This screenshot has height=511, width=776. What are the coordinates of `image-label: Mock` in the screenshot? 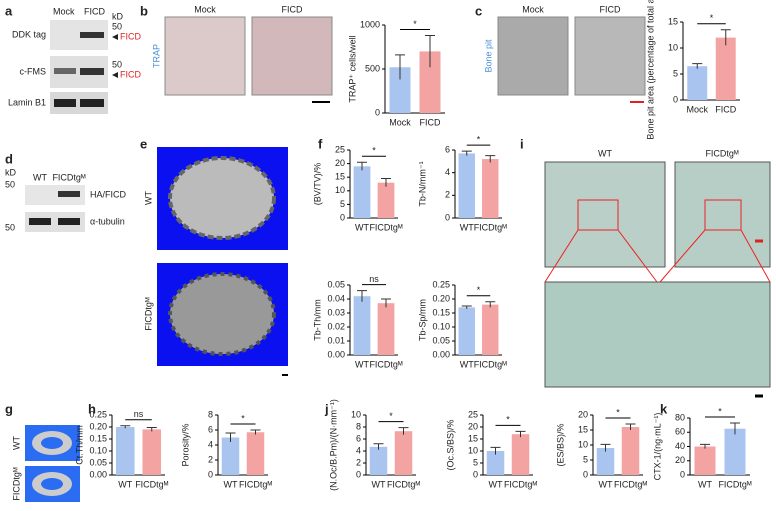 It's located at (205, 9).